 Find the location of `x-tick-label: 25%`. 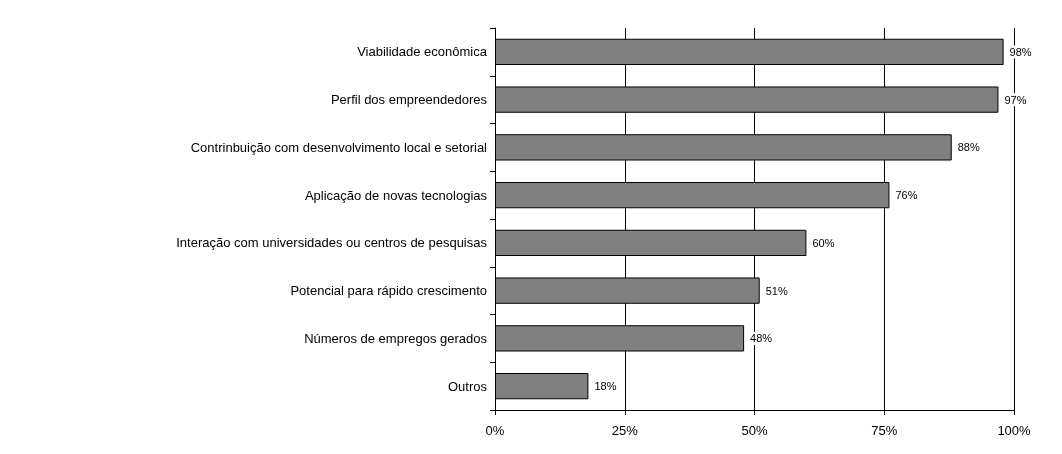

x-tick-label: 25% is located at coordinates (625, 430).